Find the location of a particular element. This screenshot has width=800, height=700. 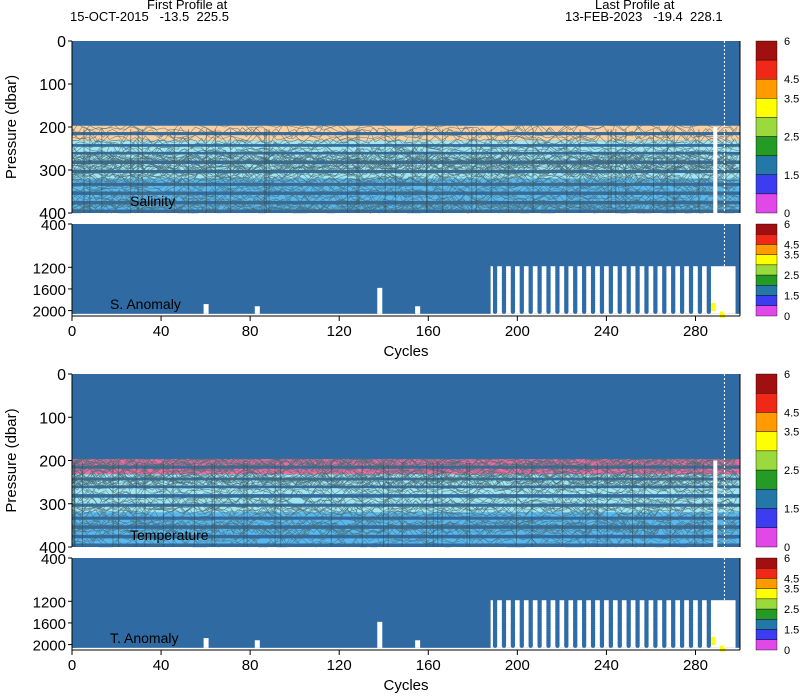

x-tick-label: 0 is located at coordinates (72, 665).